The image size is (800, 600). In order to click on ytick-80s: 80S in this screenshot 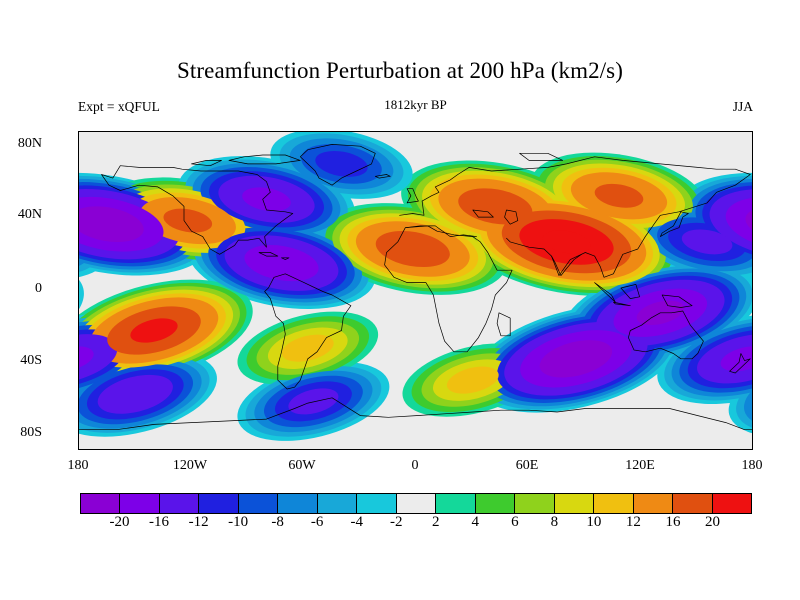, I will do `click(31, 432)`.